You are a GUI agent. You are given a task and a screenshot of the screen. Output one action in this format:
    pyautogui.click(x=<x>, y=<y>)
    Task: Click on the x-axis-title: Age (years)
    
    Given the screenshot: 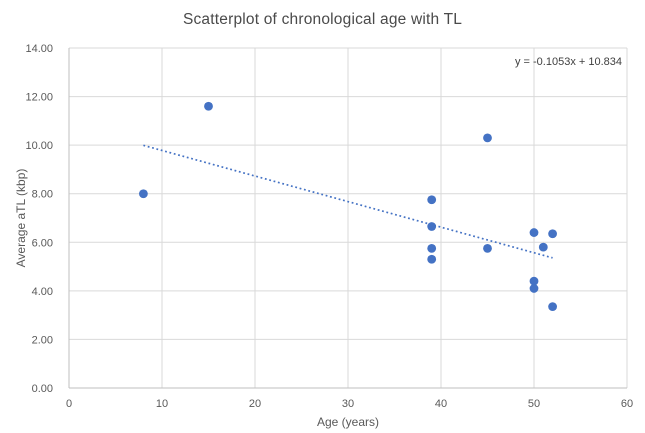 What is the action you would take?
    pyautogui.click(x=348, y=422)
    